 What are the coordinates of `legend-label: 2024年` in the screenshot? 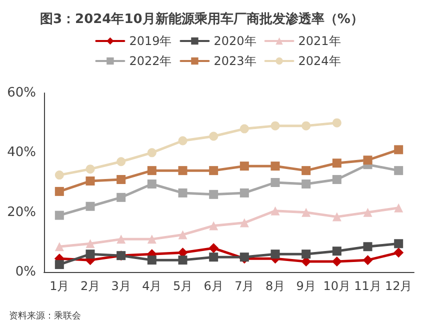 It's located at (319, 61).